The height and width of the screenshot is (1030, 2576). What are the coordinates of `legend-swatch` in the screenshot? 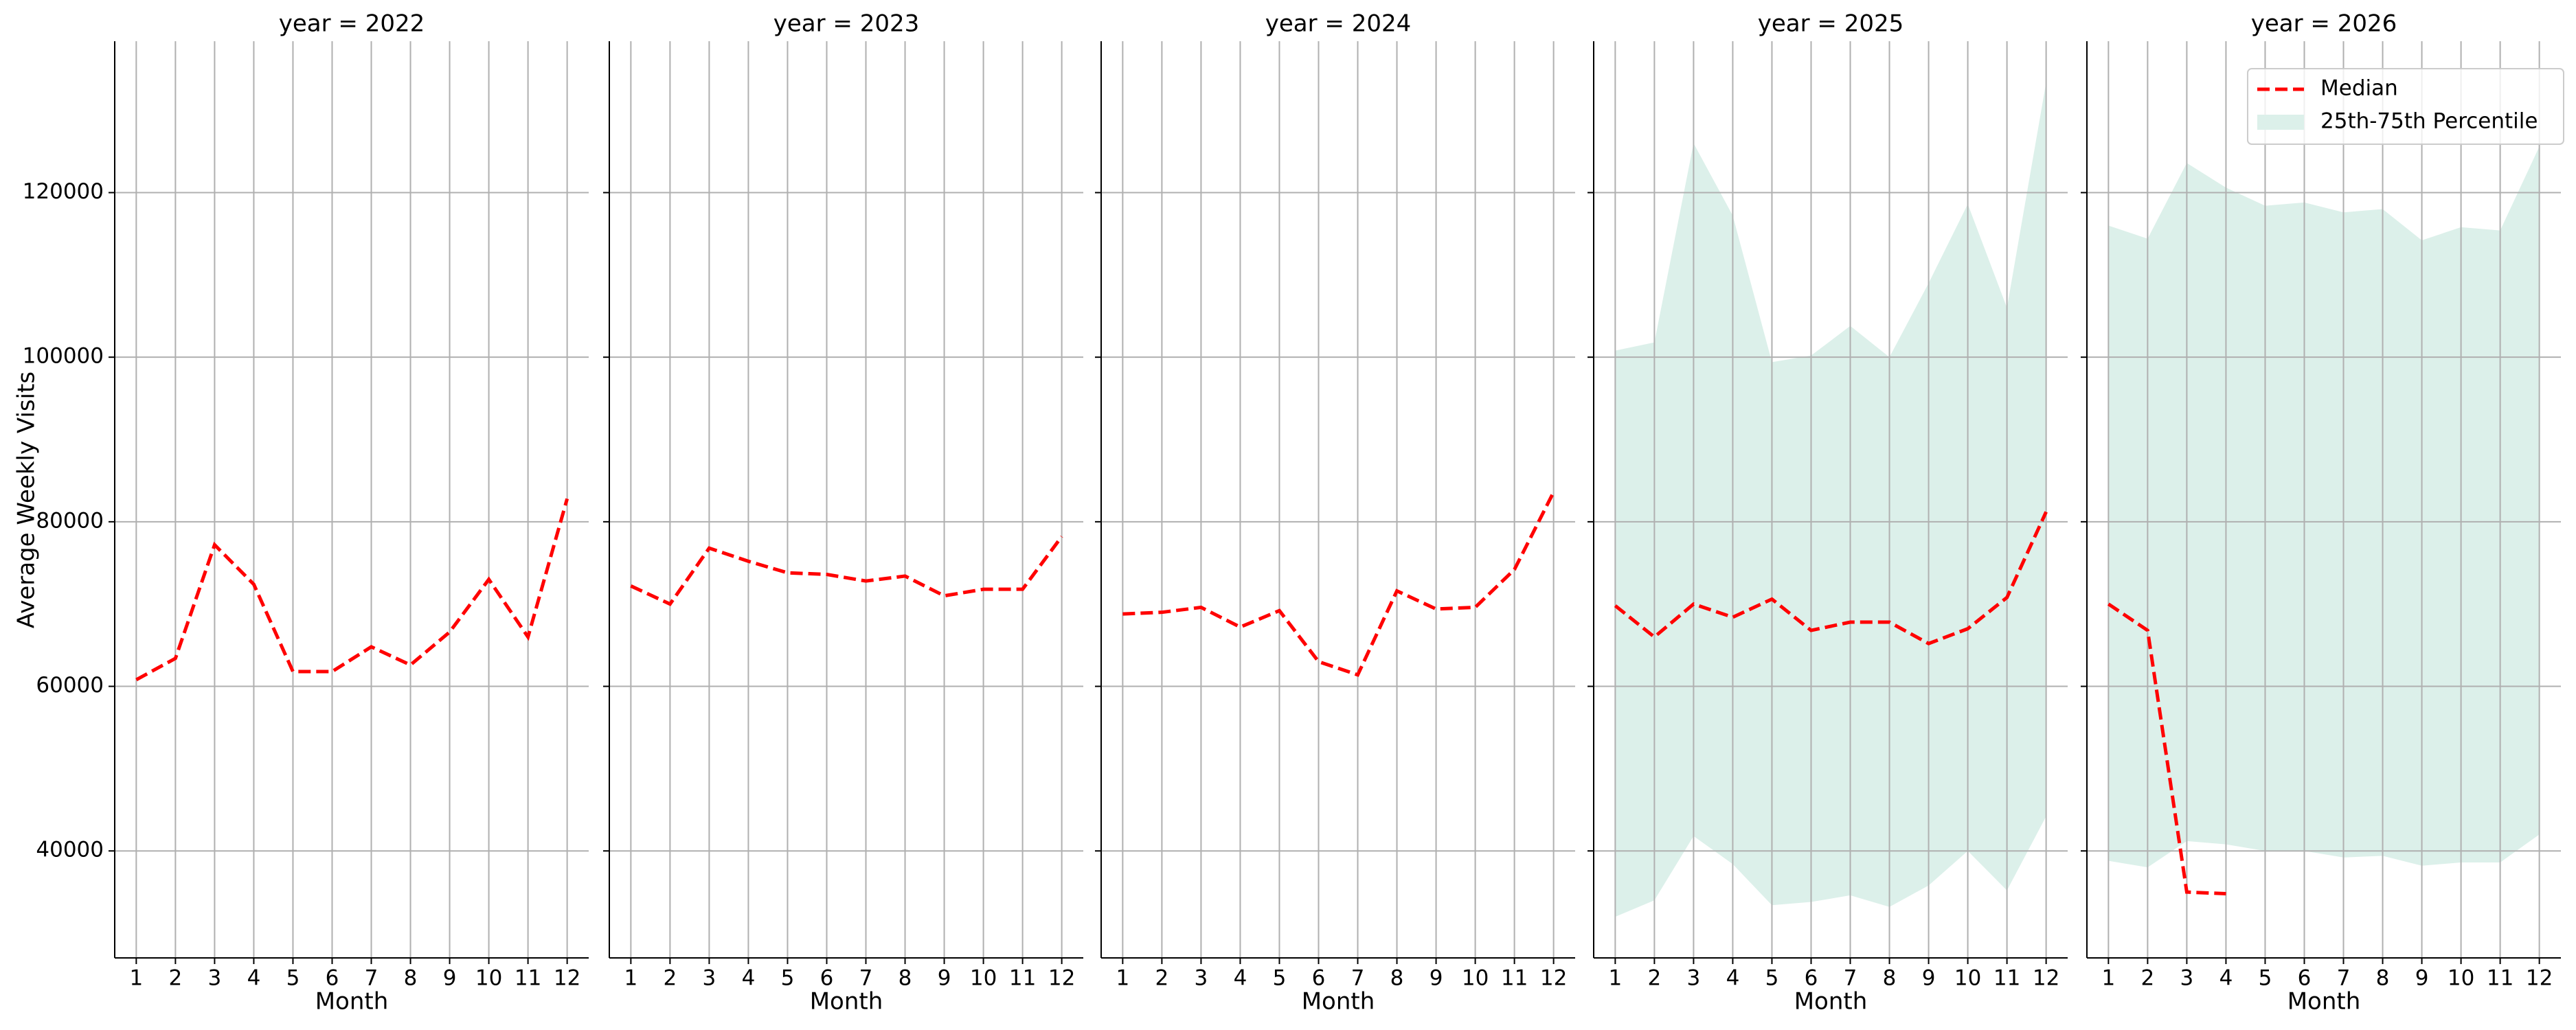 It's located at (2280, 122).